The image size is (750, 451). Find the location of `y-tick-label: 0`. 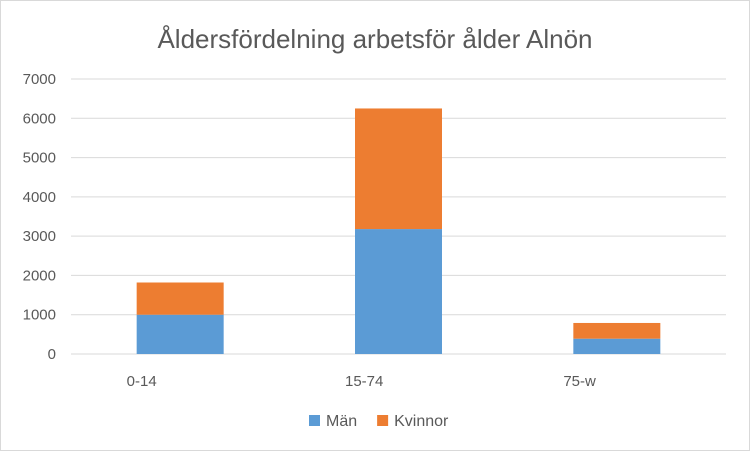

y-tick-label: 0 is located at coordinates (52, 354).